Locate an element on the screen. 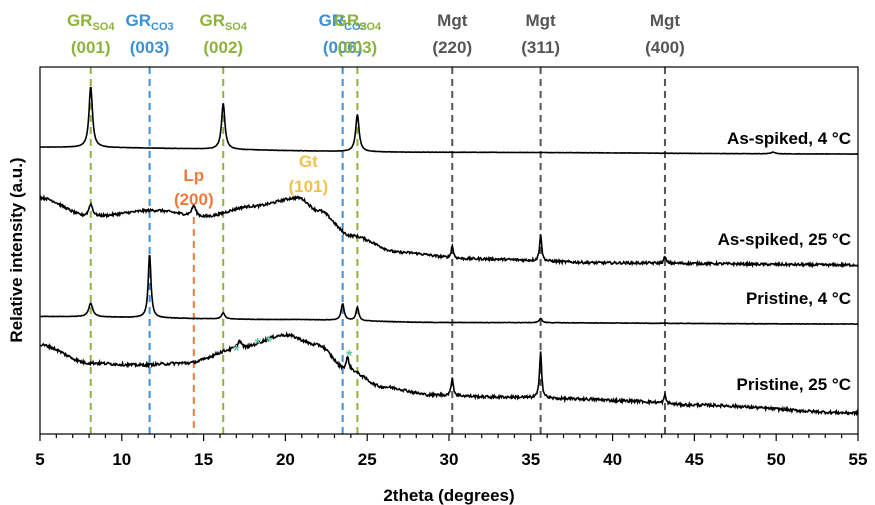 The width and height of the screenshot is (875, 505). x-tick-label-0: 5 is located at coordinates (39, 459).